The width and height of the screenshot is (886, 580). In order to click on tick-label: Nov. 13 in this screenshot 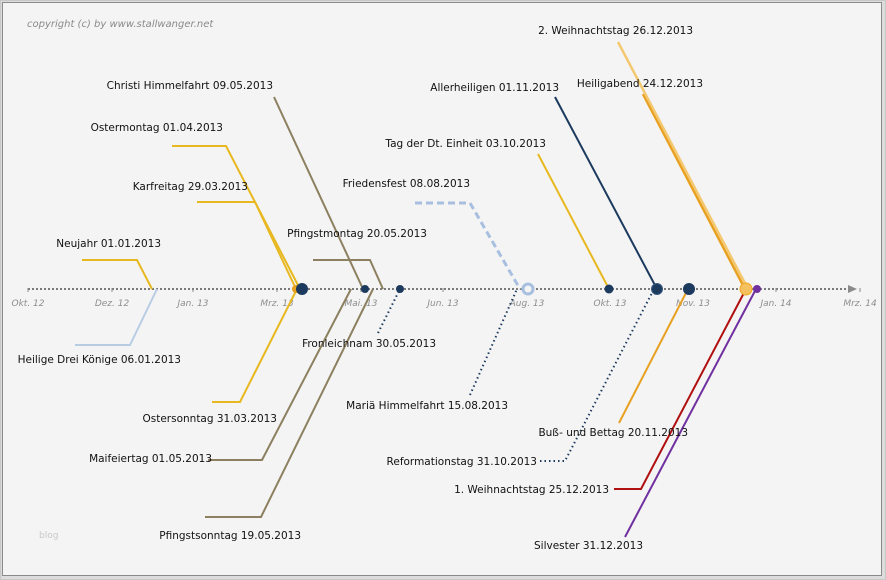, I will do `click(693, 304)`.